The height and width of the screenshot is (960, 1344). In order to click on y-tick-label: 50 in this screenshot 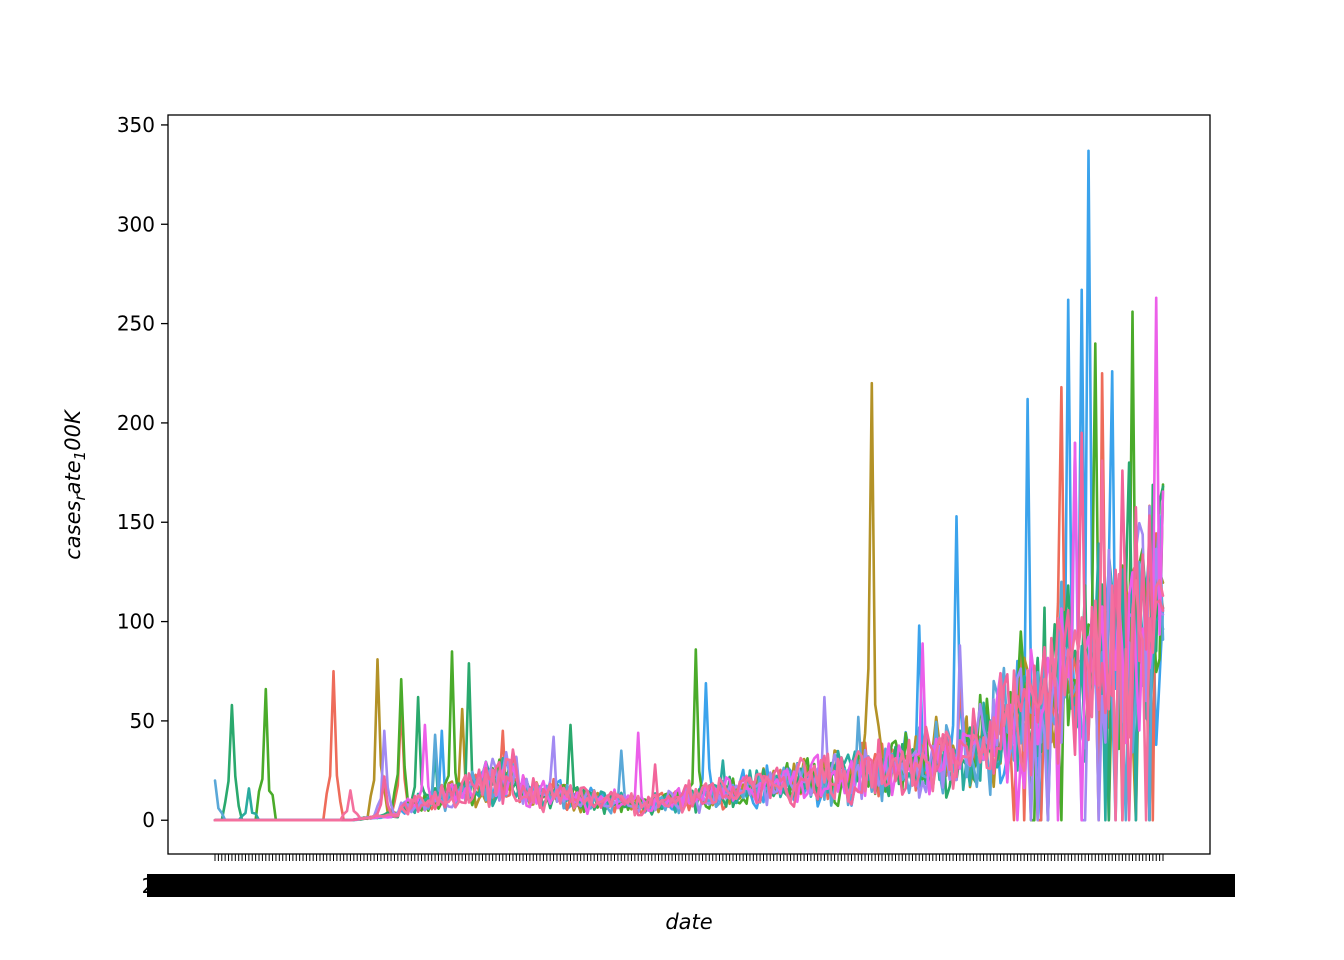, I will do `click(142, 721)`.